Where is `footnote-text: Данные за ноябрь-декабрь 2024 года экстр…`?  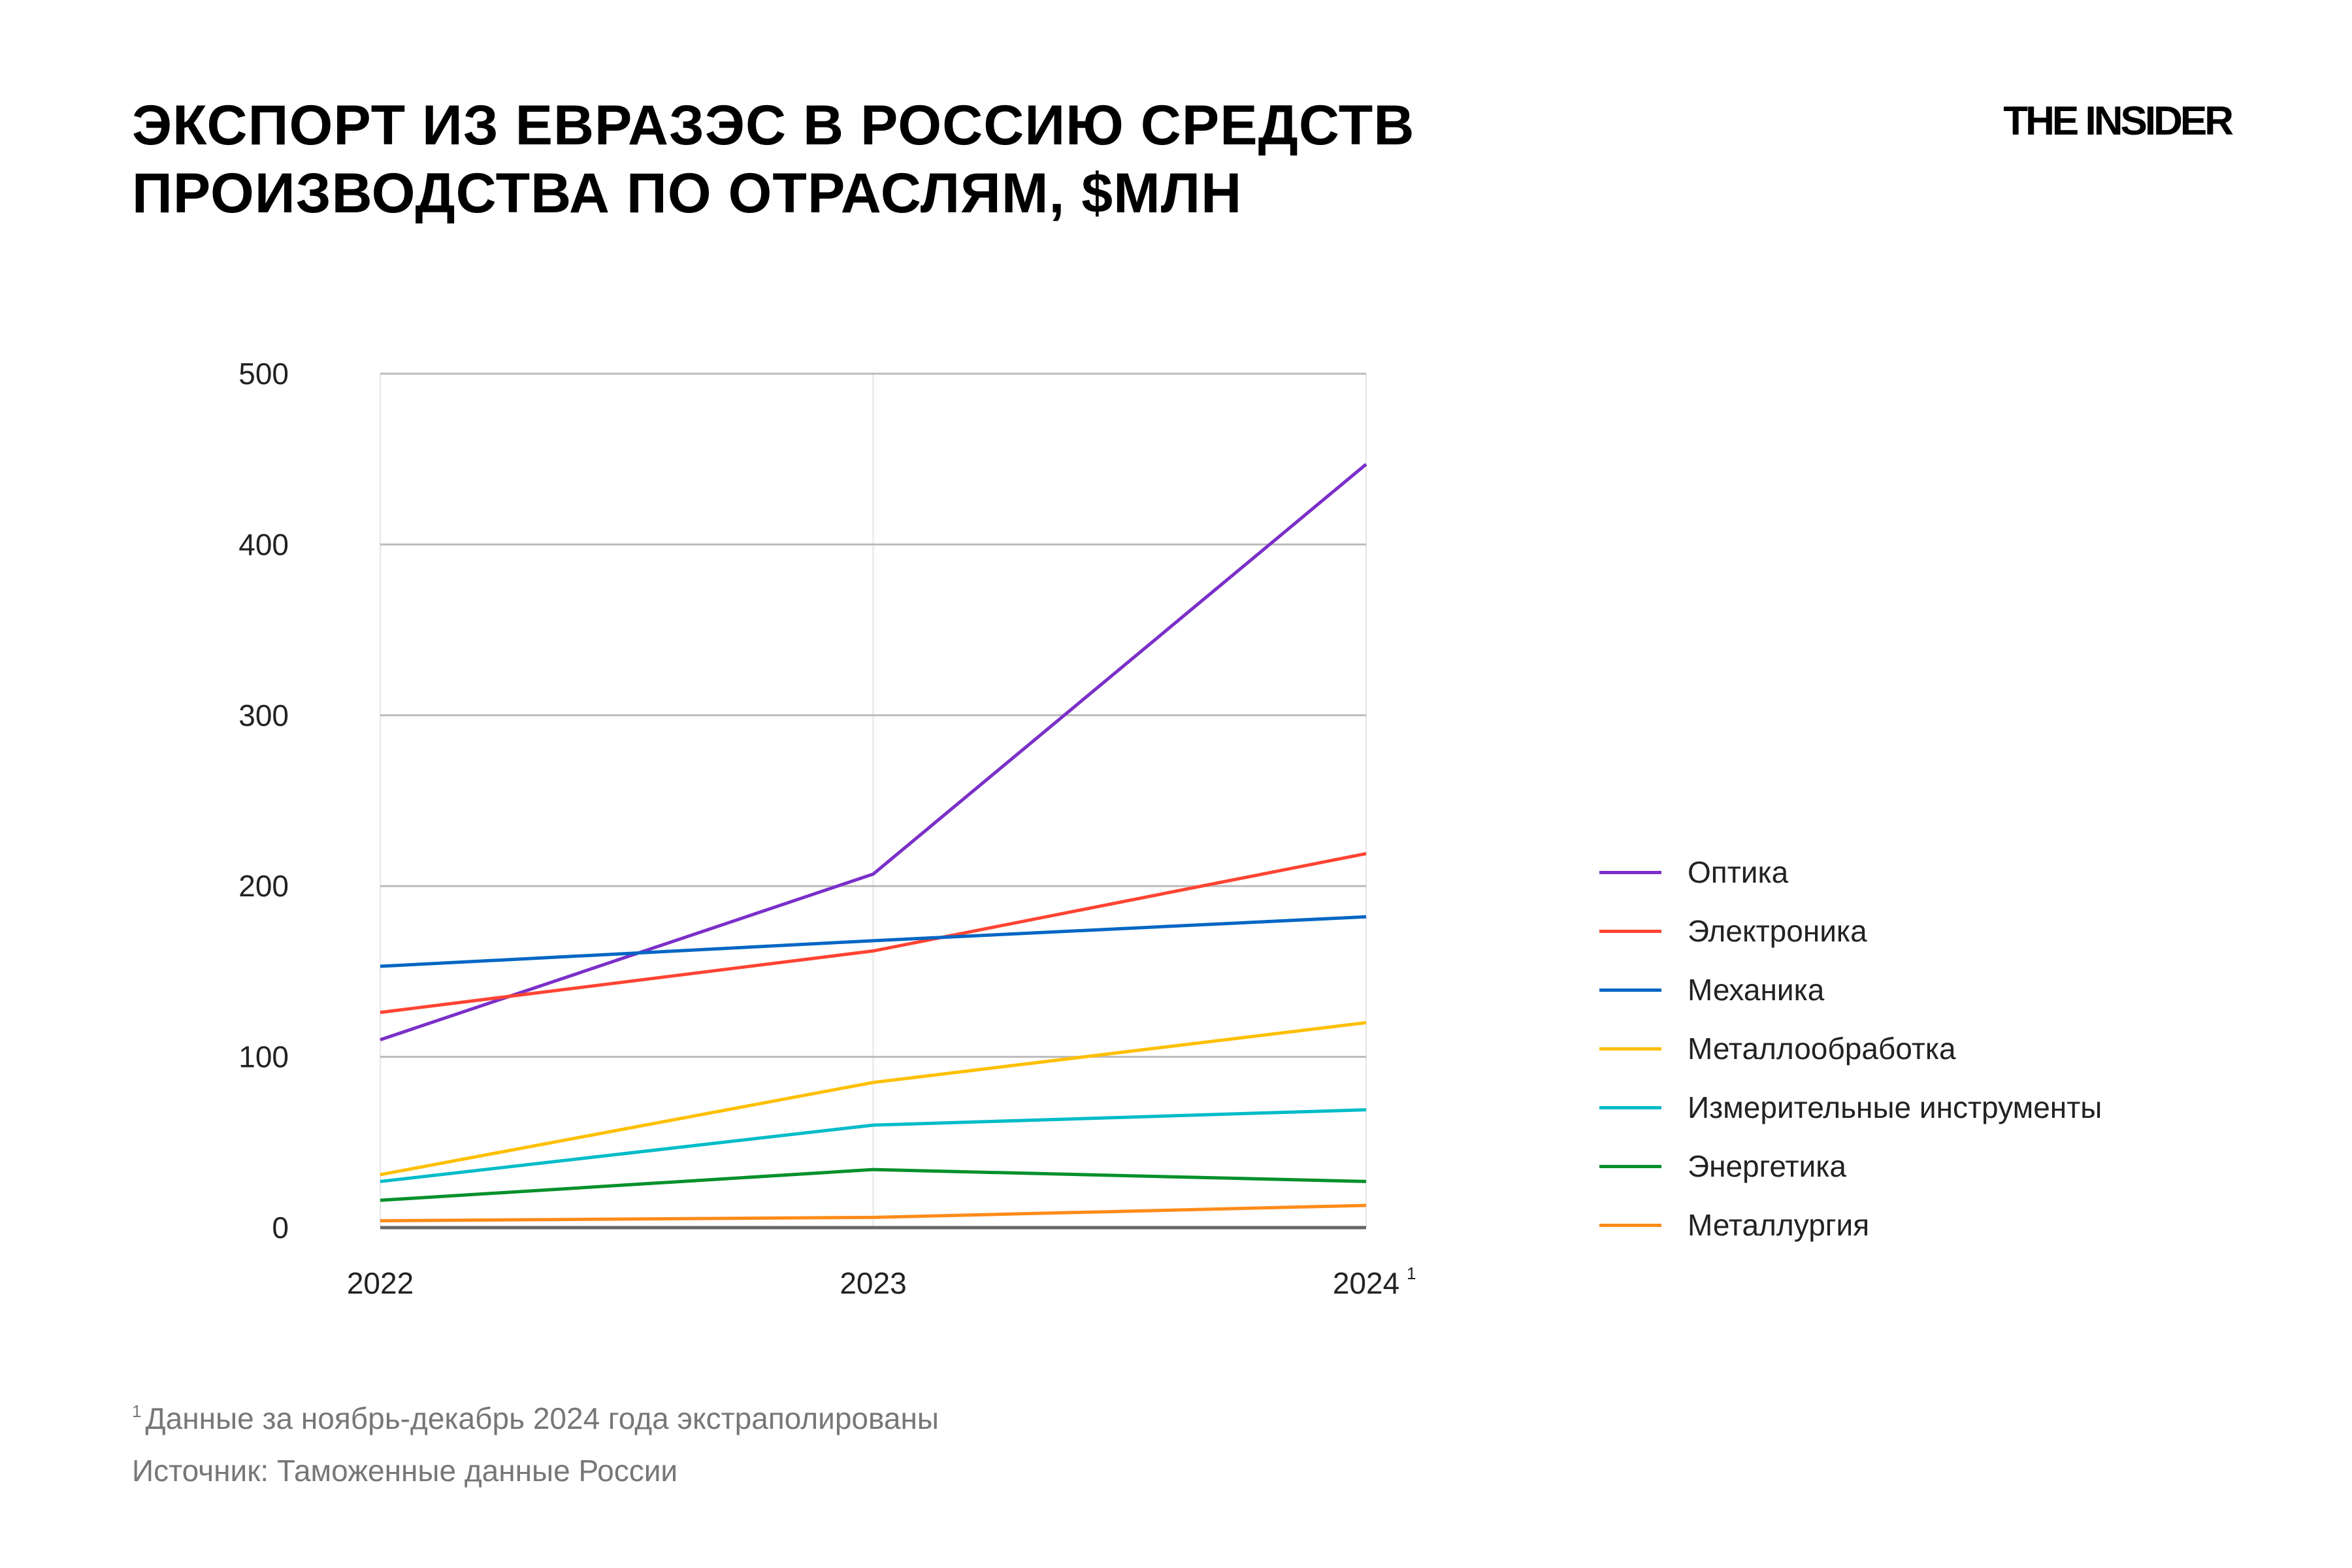
footnote-text: Данные за ноябрь-декабрь 2024 года экстр… is located at coordinates (542, 1418).